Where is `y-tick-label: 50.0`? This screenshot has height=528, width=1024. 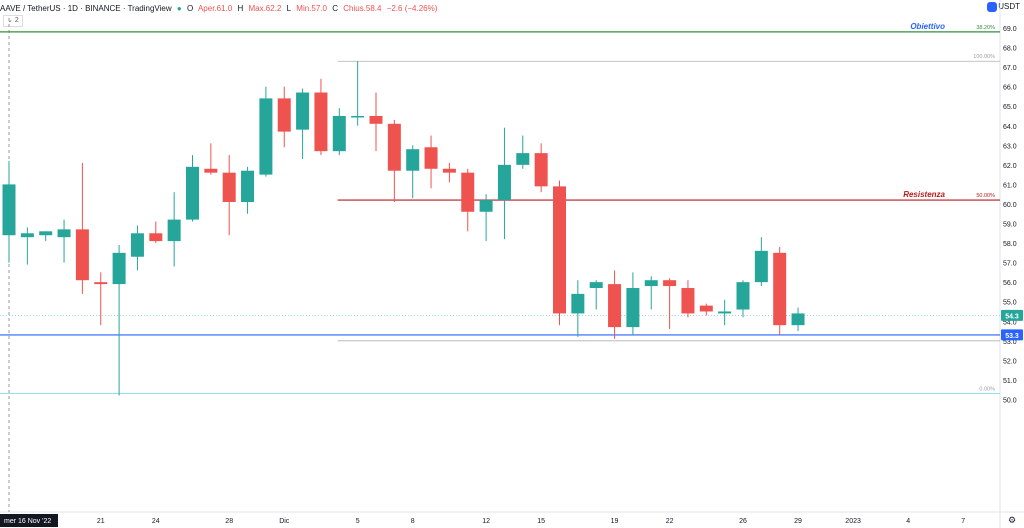 y-tick-label: 50.0 is located at coordinates (1010, 400).